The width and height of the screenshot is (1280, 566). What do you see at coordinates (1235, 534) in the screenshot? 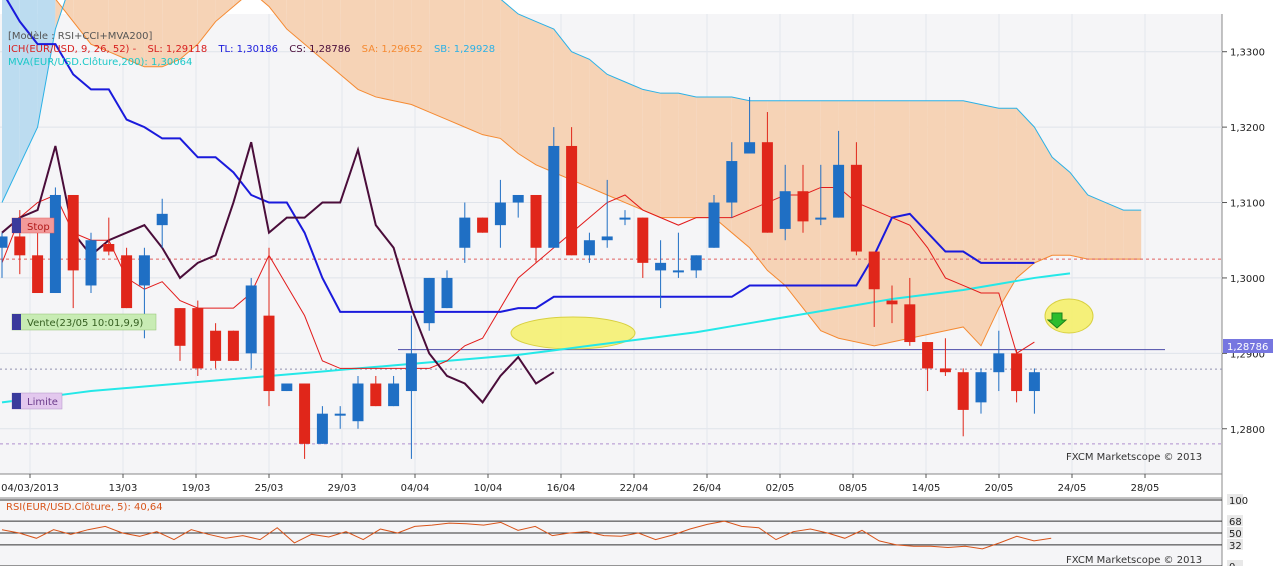
I see `rsi-tick-label: 50` at bounding box center [1235, 534].